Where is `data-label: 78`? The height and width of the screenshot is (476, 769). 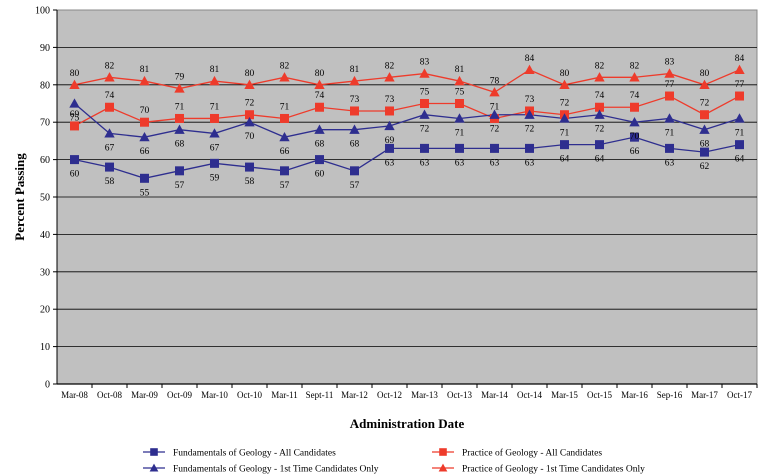
data-label: 78 is located at coordinates (495, 81).